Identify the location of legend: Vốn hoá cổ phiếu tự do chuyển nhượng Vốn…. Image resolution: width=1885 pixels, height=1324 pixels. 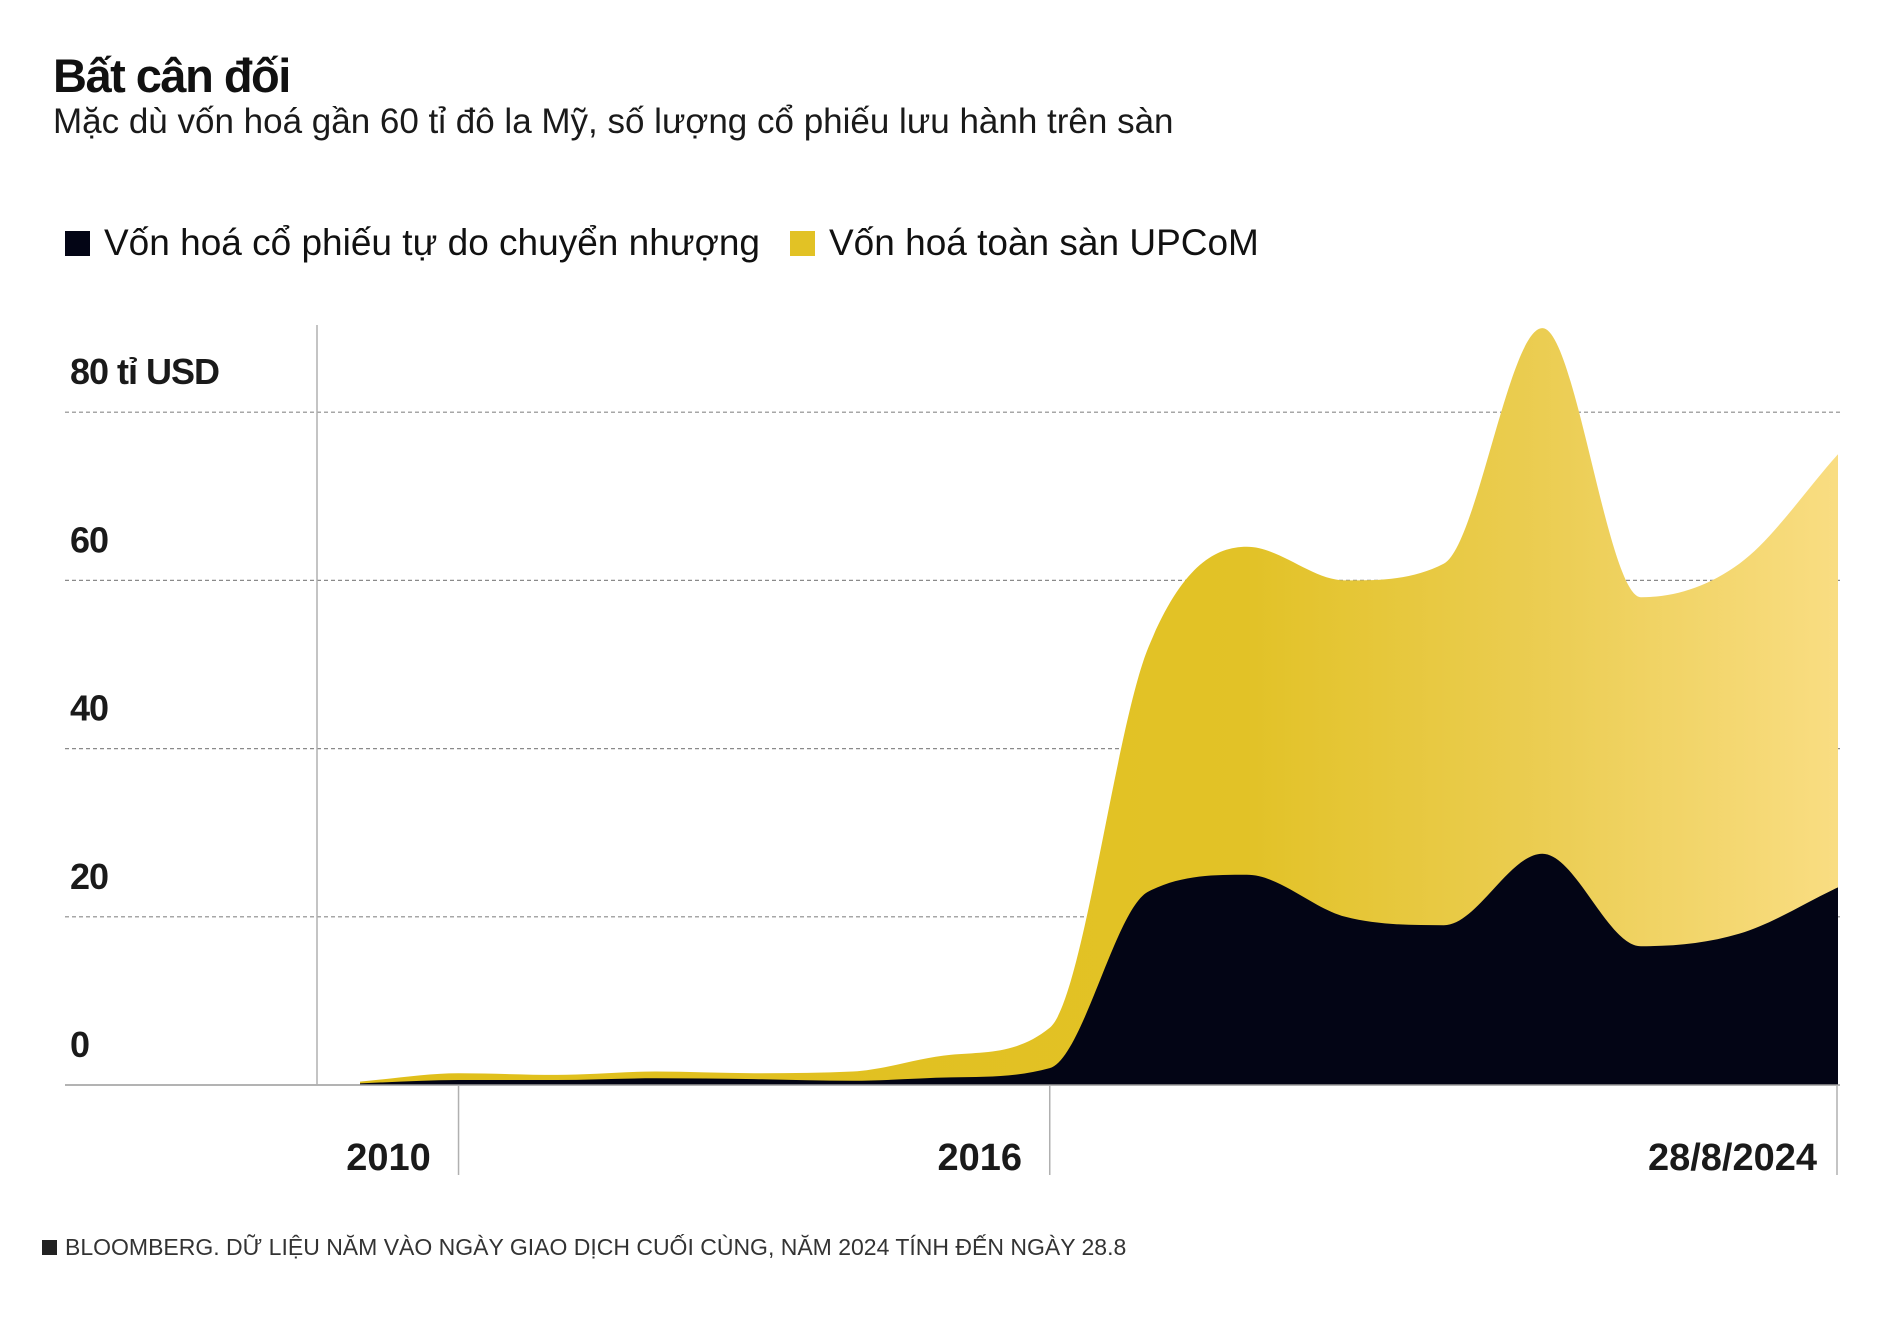
(677, 243).